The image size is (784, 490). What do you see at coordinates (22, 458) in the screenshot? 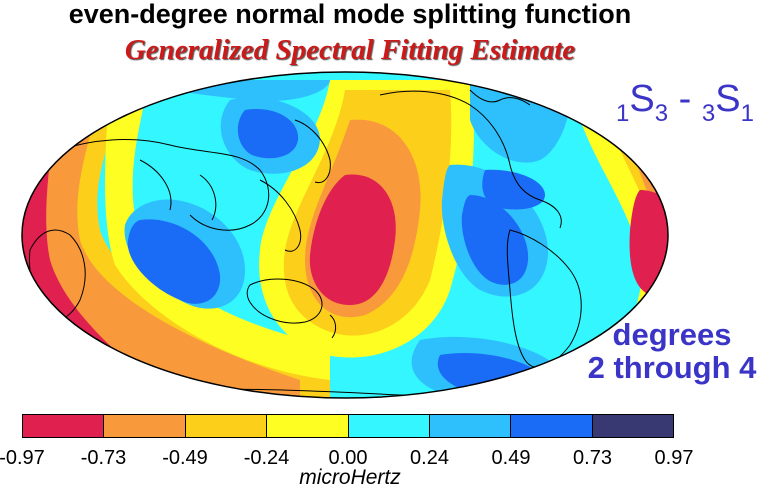
I see `colorbar-tick-label: -0.97` at bounding box center [22, 458].